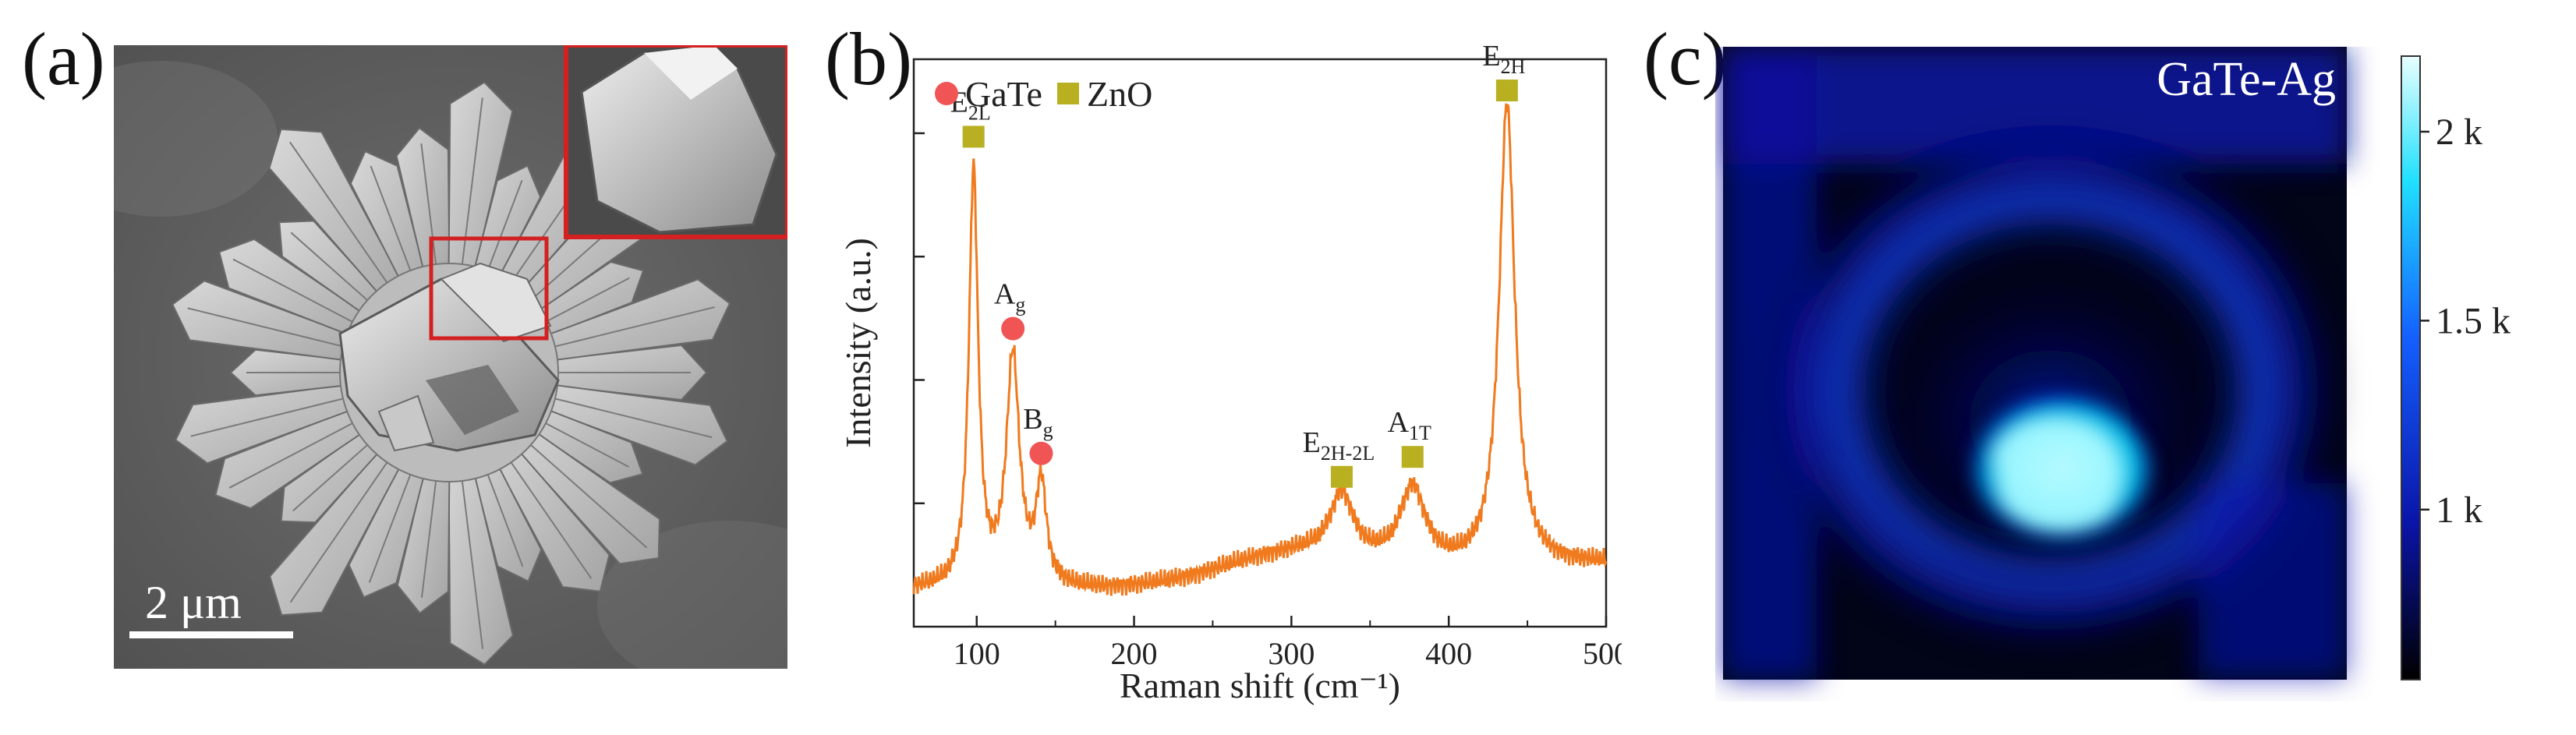 This screenshot has width=2576, height=735. I want to click on y-axis-ticks, so click(919, 318).